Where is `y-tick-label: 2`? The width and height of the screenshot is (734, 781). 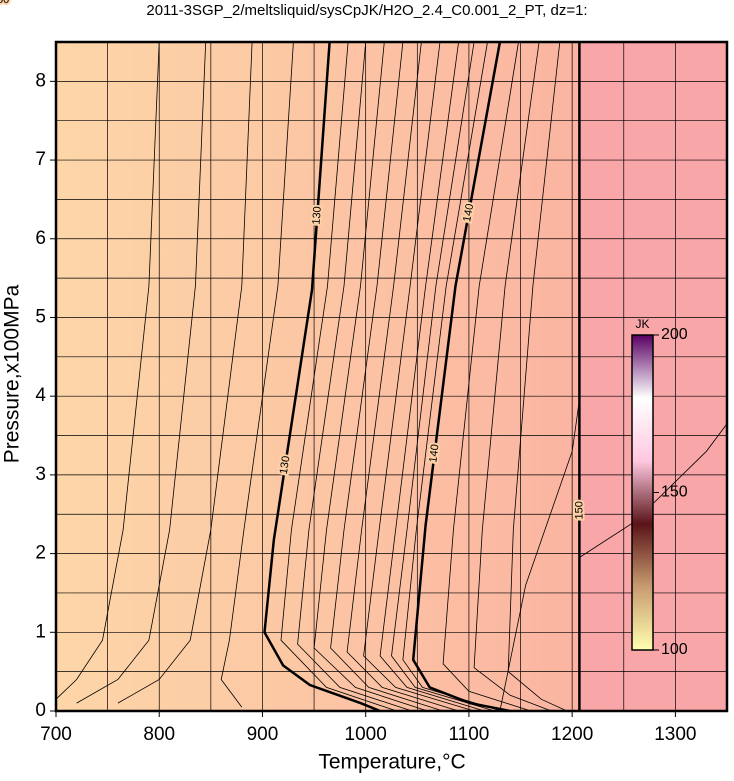
y-tick-label: 2 is located at coordinates (40, 553).